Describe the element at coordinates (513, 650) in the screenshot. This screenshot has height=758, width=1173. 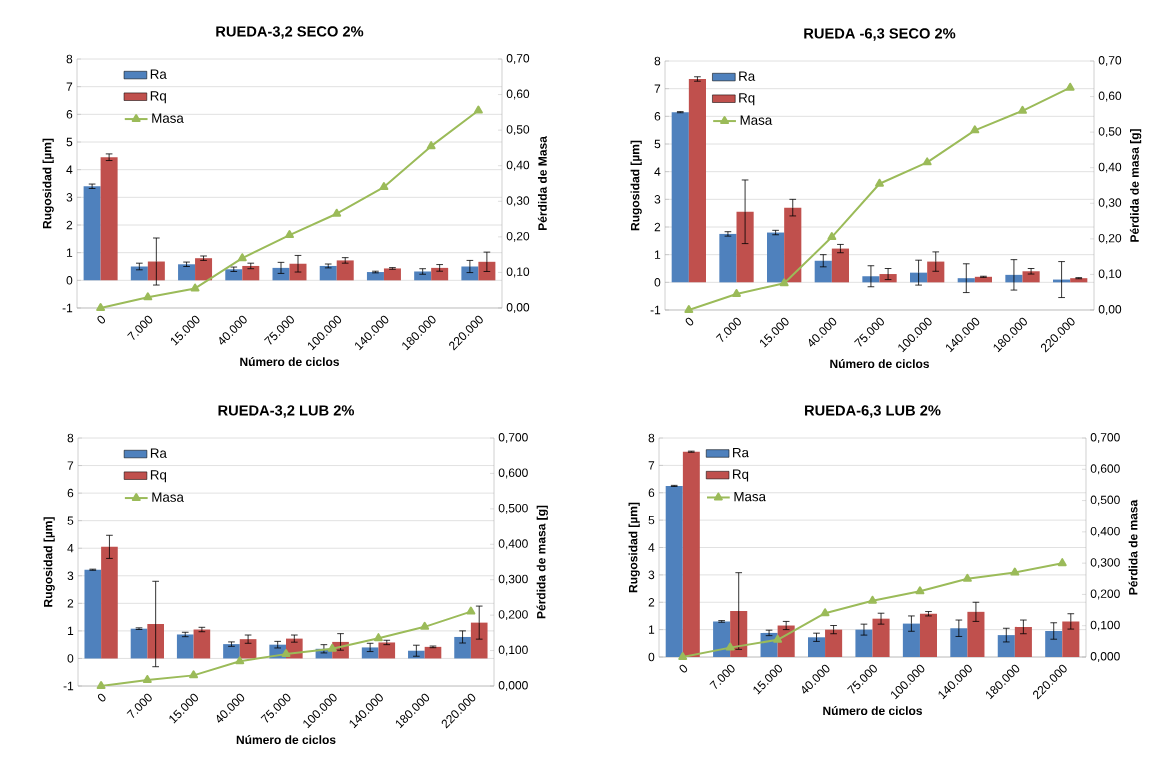
I see `y2-tick-label: 0,100` at that location.